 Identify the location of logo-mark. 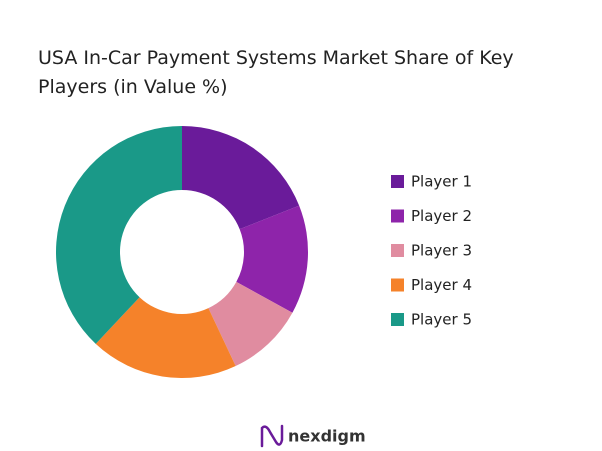
(272, 436).